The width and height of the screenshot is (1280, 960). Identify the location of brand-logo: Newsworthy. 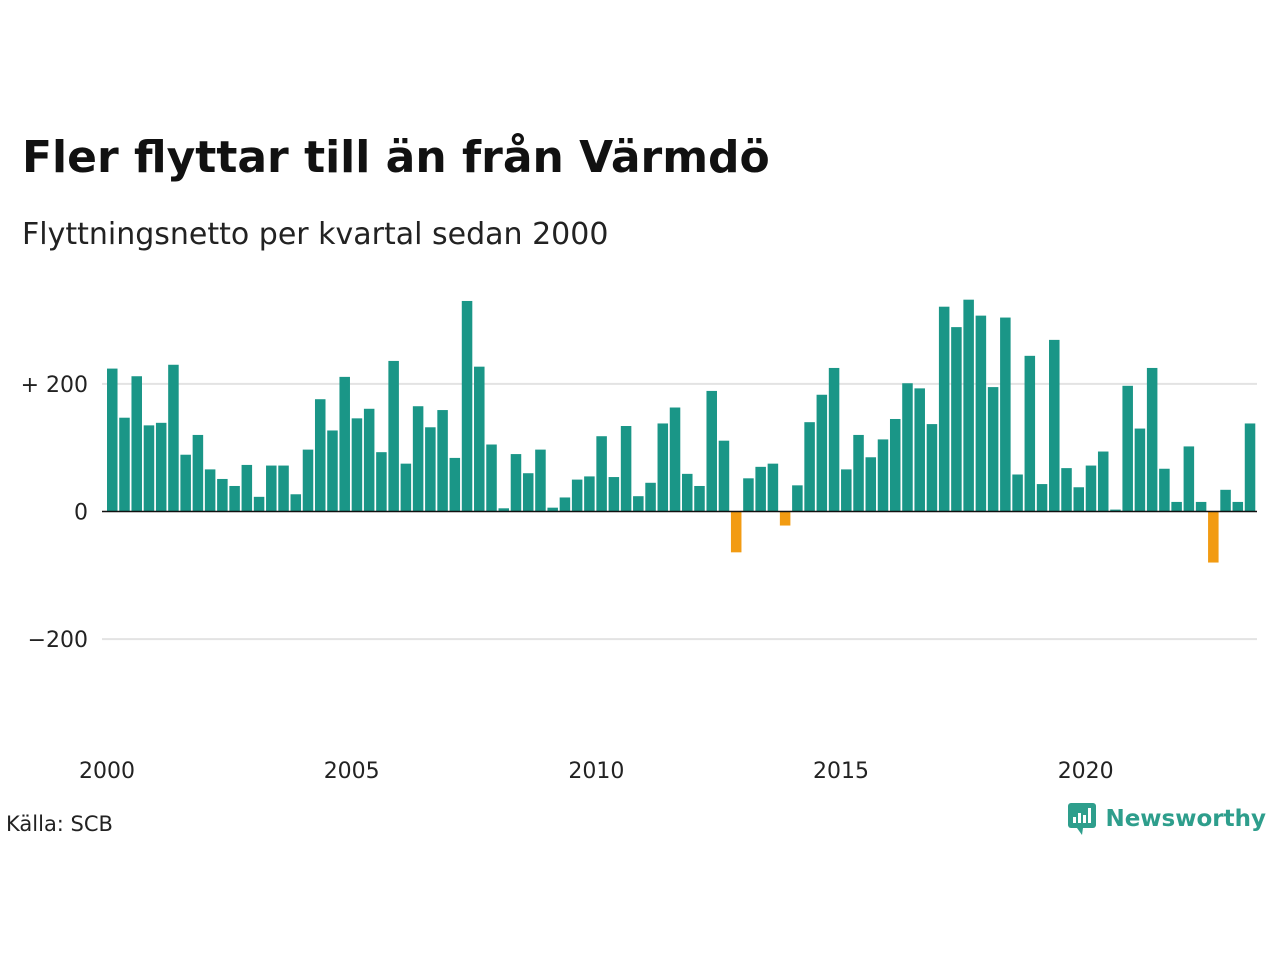
(1166, 819).